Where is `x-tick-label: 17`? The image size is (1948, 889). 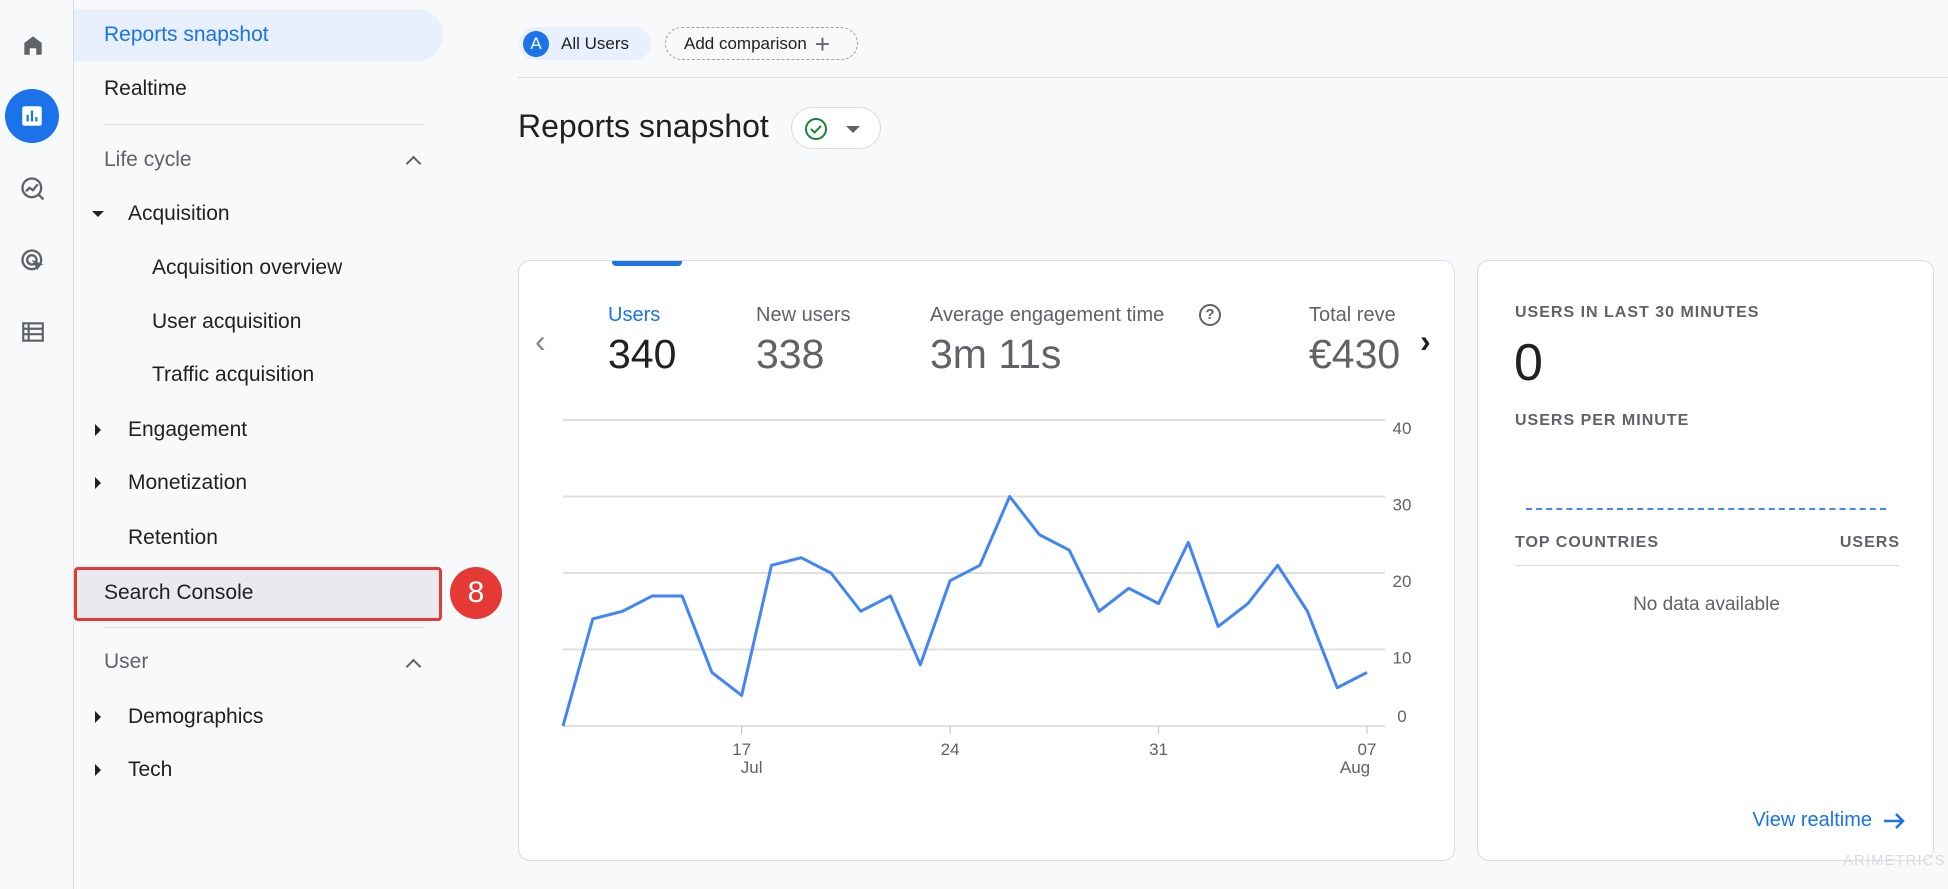 x-tick-label: 17 is located at coordinates (741, 749).